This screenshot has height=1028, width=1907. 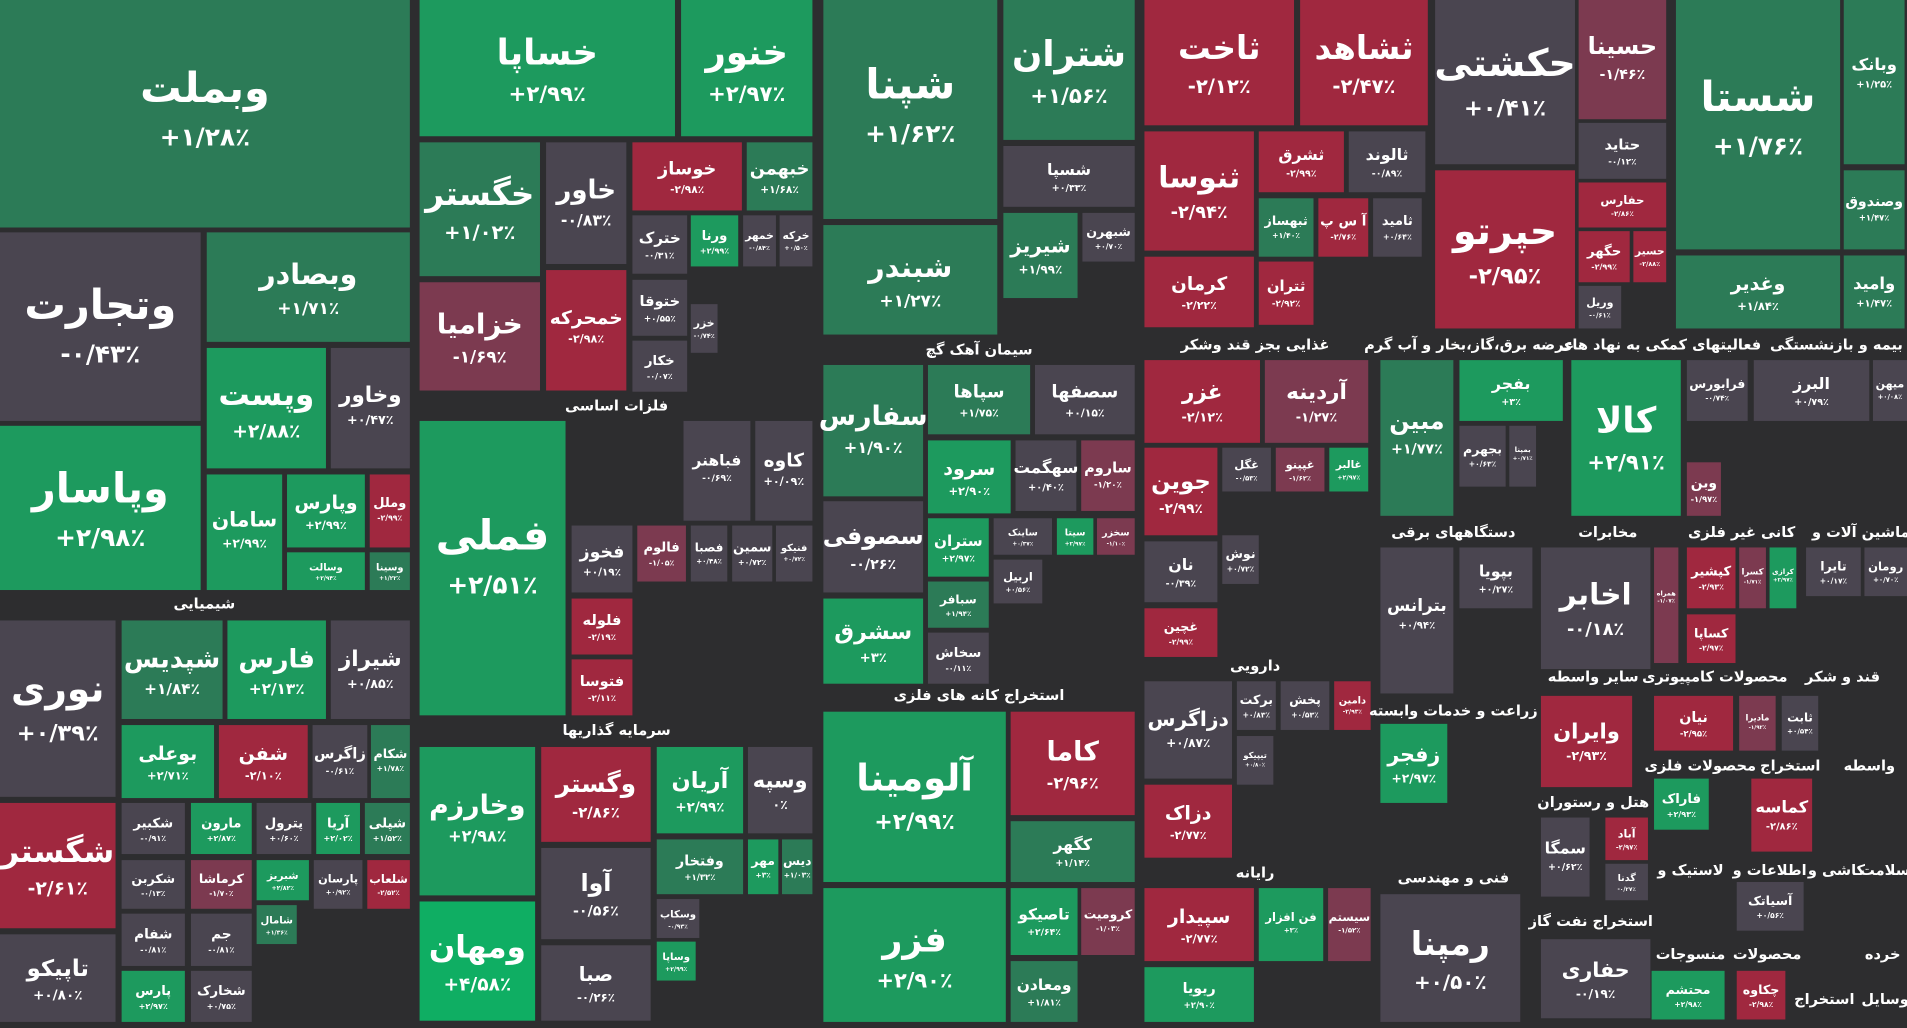 I want to click on tile-name: ستران, so click(x=958, y=541).